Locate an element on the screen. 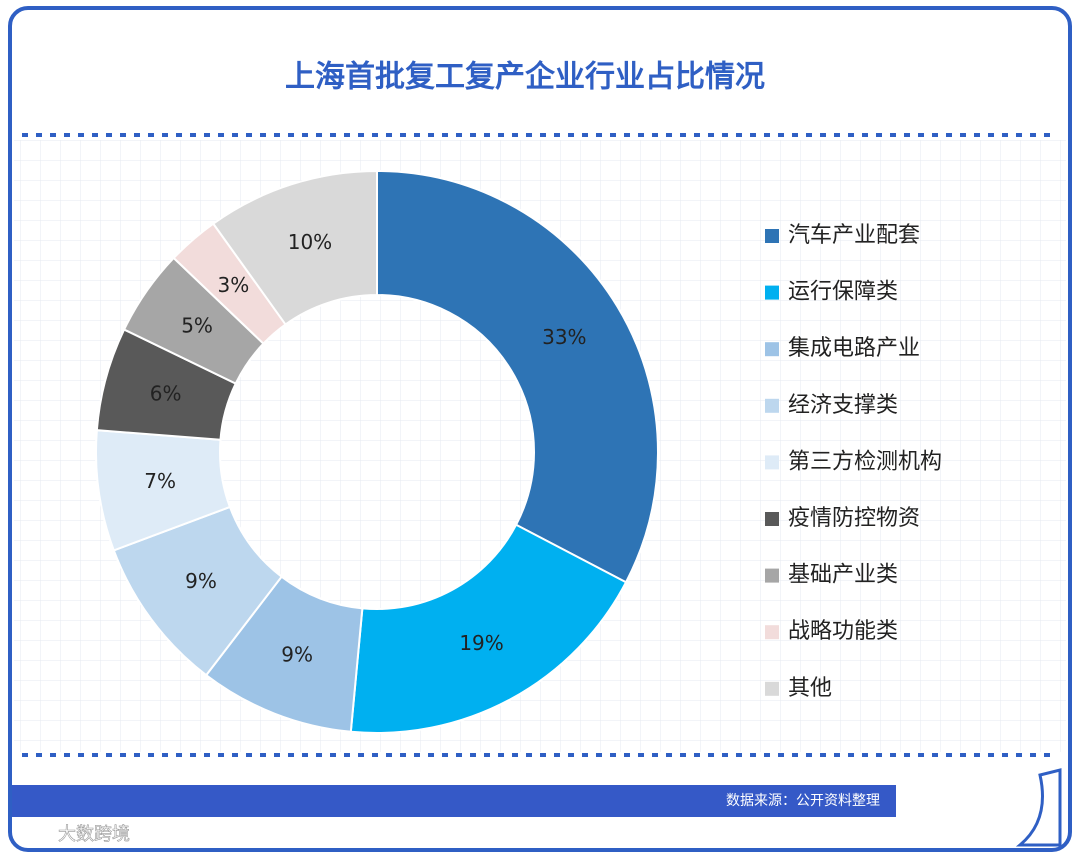 The width and height of the screenshot is (1080, 862). data-label: 33% is located at coordinates (564, 337).